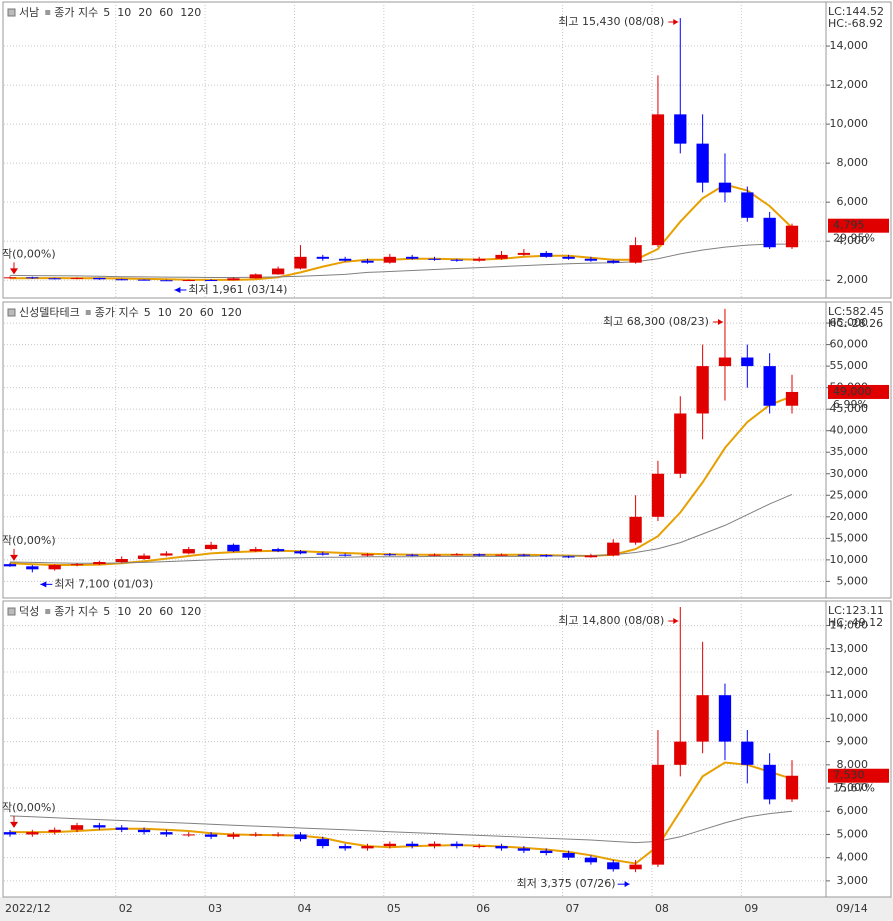  Describe the element at coordinates (849, 84) in the screenshot. I see `y-tick-label: 12,000` at that location.